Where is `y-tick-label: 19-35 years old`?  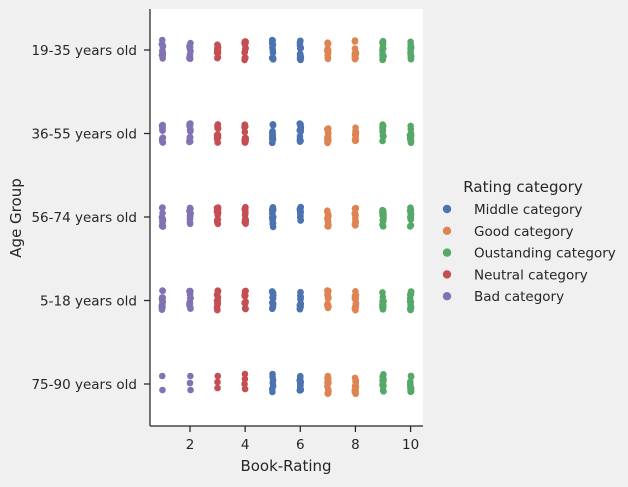 y-tick-label: 19-35 years old is located at coordinates (84, 51).